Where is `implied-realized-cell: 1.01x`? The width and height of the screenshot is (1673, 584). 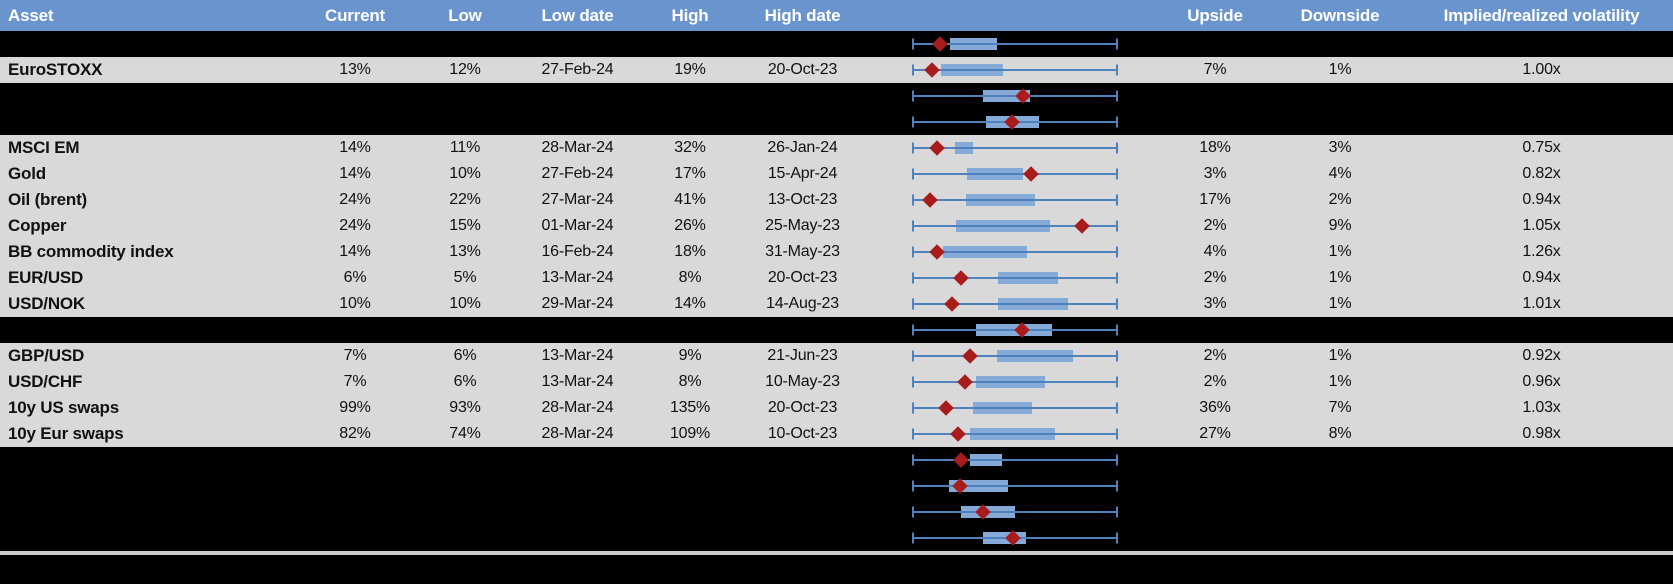
implied-realized-cell: 1.01x is located at coordinates (1541, 303).